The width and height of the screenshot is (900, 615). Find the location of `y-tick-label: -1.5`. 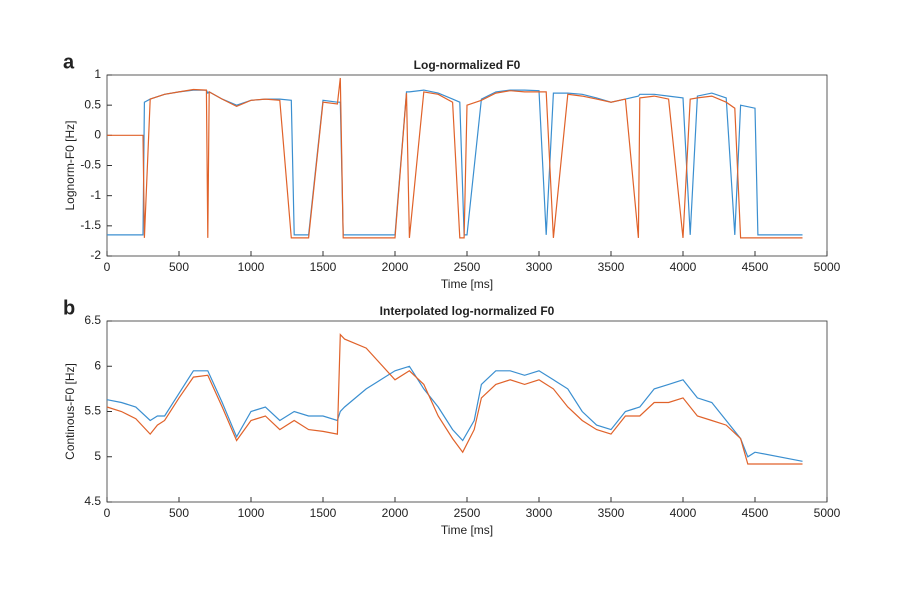

y-tick-label: -1.5 is located at coordinates (90, 225).